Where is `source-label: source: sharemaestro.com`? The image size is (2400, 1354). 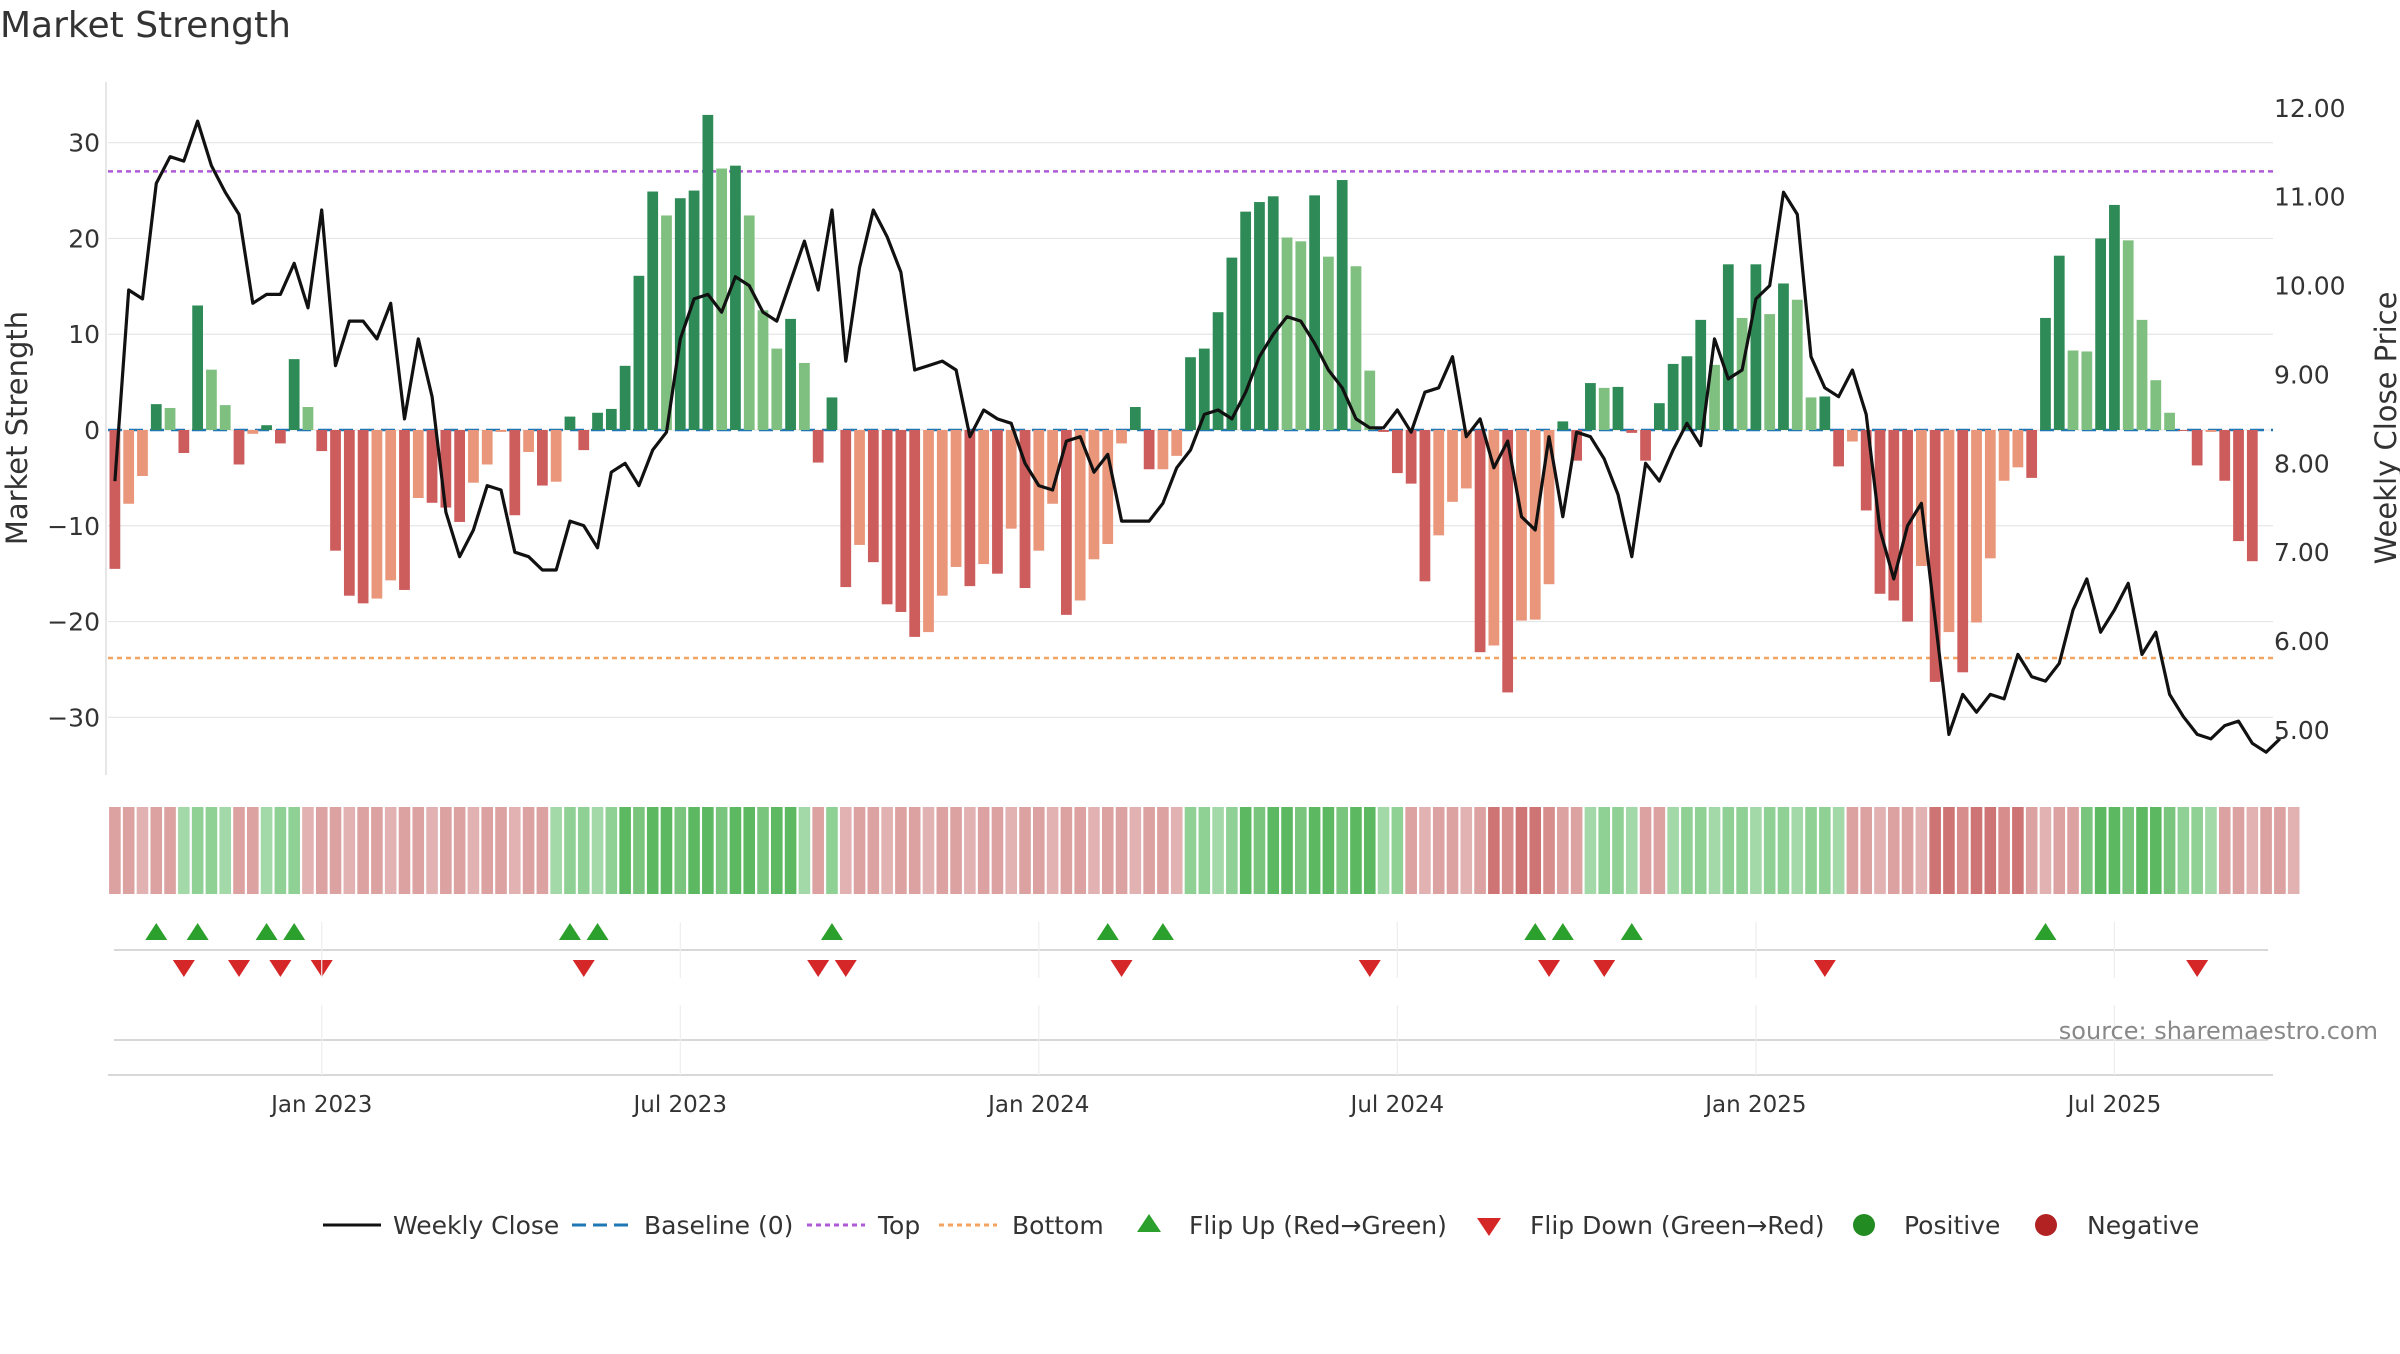
source-label: source: sharemaestro.com is located at coordinates (2218, 1031).